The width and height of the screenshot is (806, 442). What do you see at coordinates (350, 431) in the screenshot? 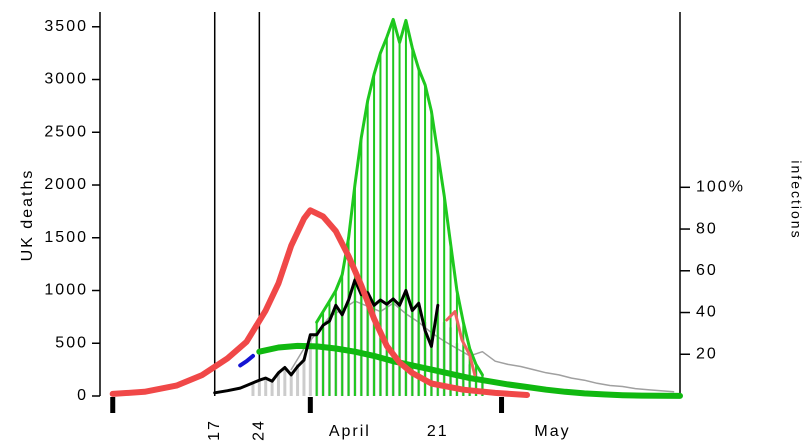
I see `x-tick-label: April` at bounding box center [350, 431].